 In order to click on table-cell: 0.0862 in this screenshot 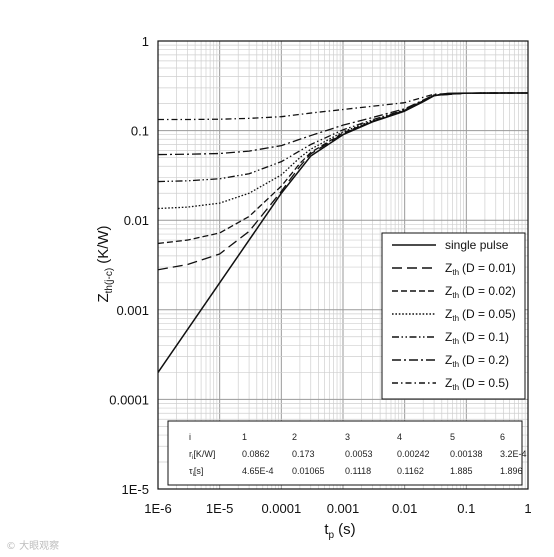, I will do `click(256, 454)`.